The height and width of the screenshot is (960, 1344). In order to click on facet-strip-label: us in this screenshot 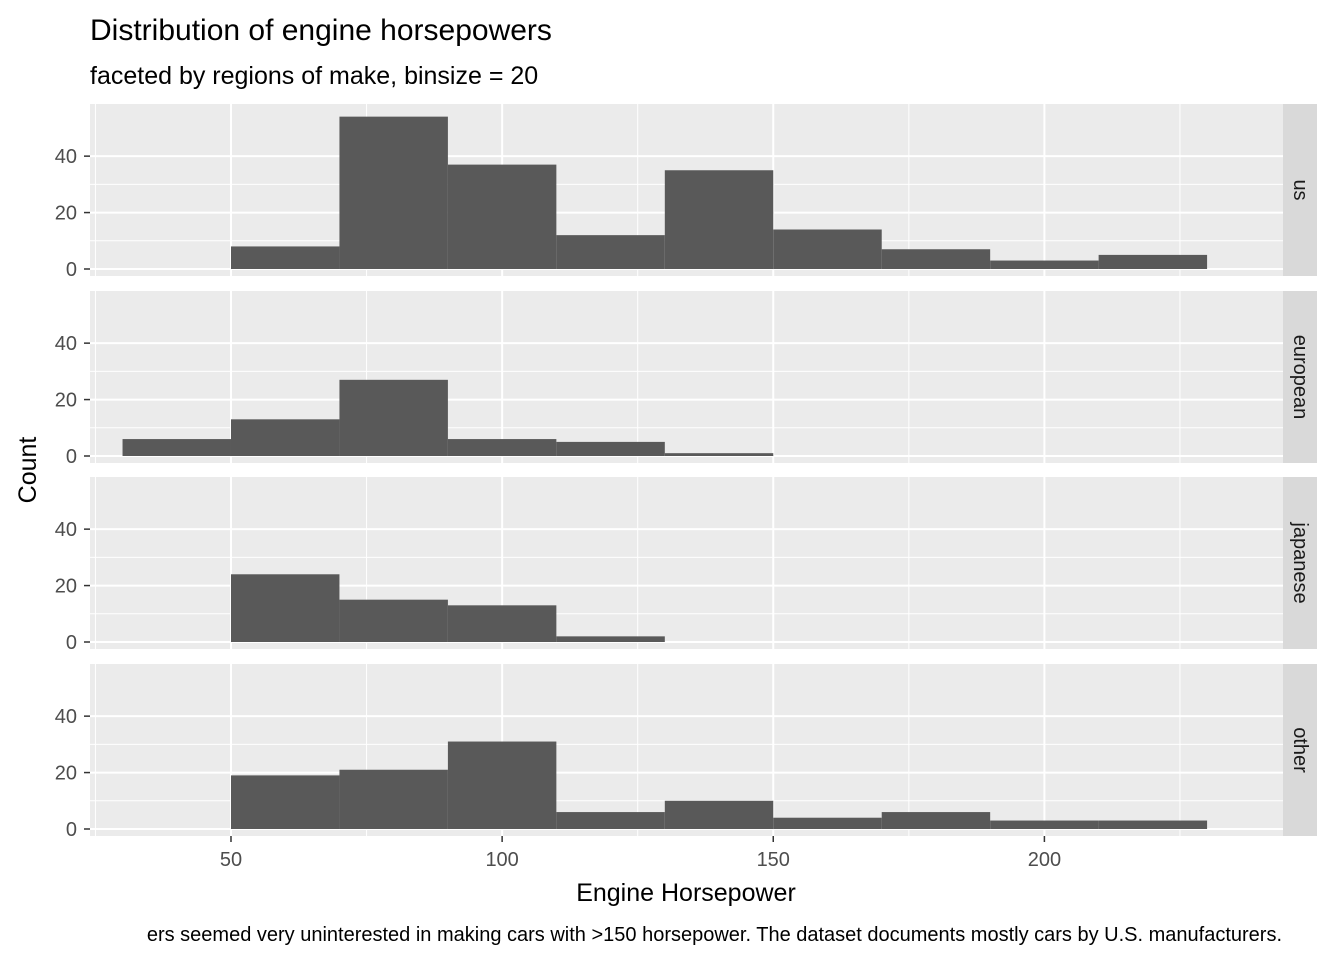, I will do `click(1300, 189)`.